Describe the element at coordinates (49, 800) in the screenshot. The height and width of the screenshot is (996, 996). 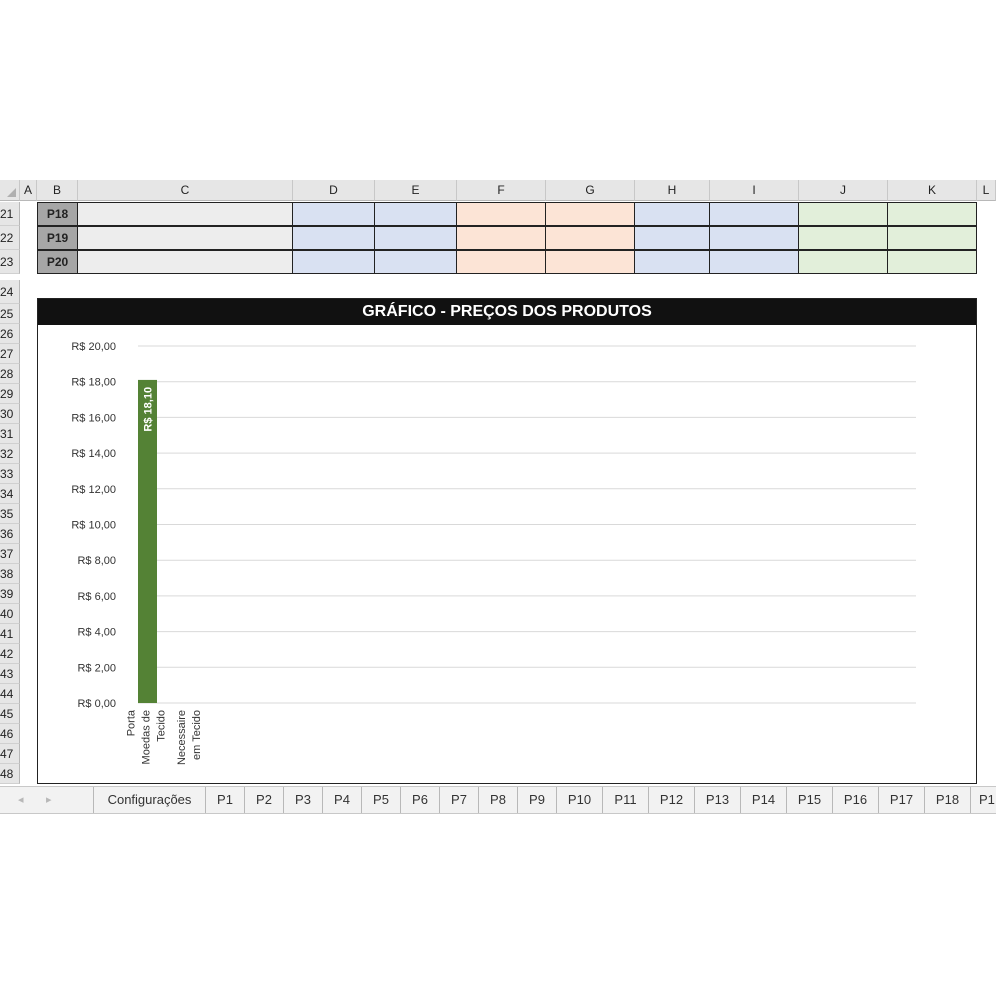
I see `tab-scroll-right-icon: ▸` at that location.